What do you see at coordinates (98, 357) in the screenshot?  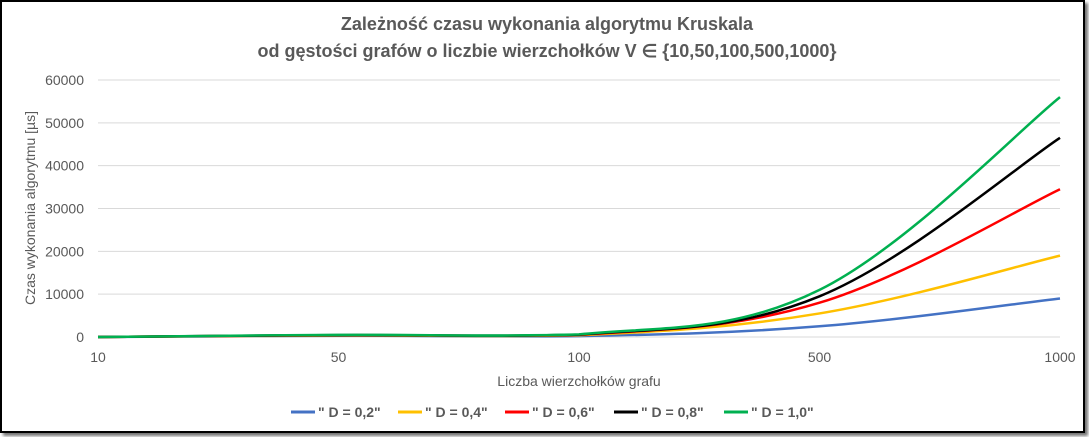 I see `x-tick-label: 10` at bounding box center [98, 357].